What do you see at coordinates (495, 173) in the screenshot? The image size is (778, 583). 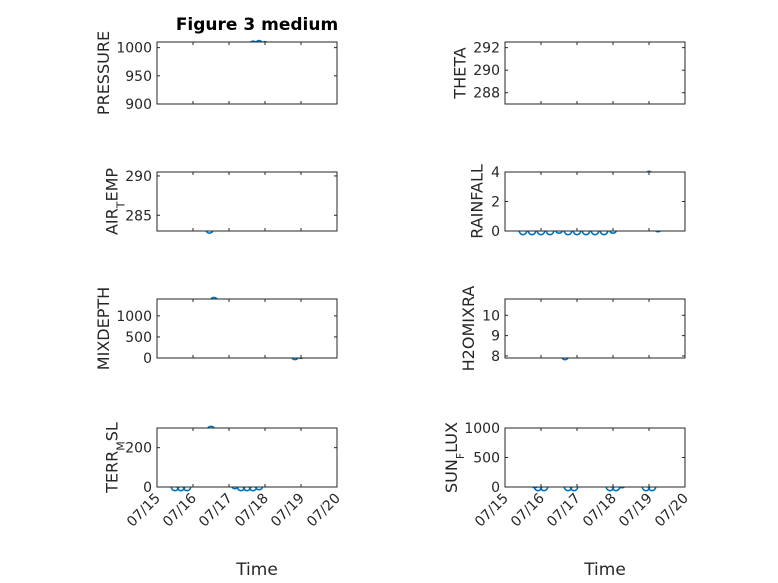 I see `y-tick-label: 4` at bounding box center [495, 173].